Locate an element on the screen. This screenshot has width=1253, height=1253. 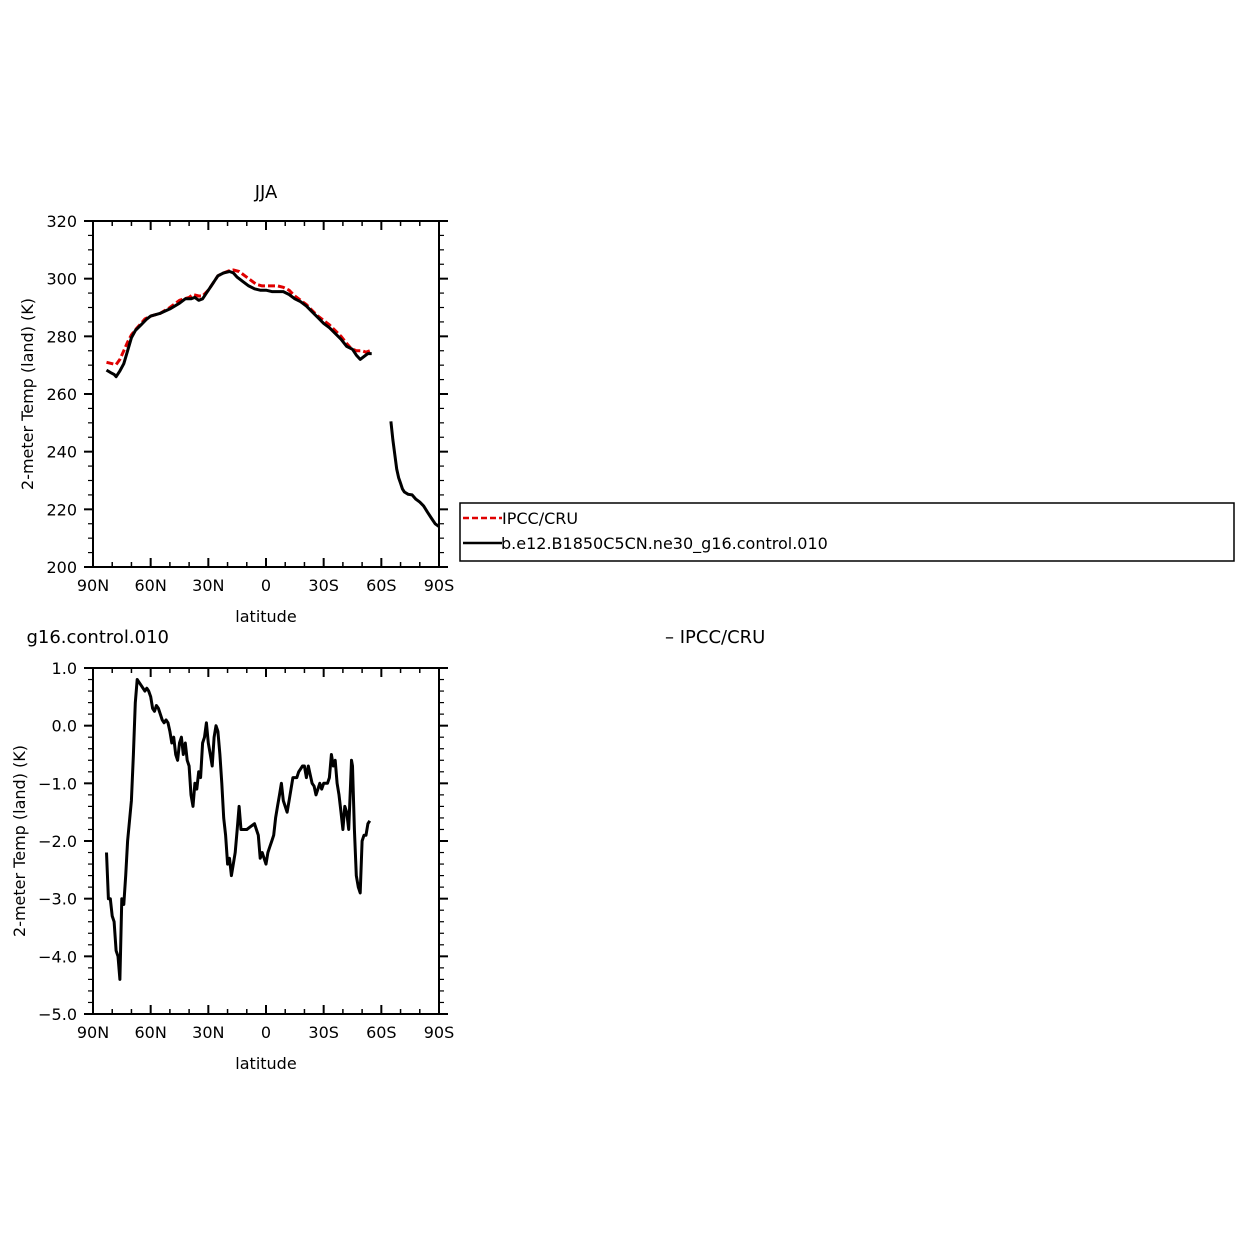
legend-box is located at coordinates (847, 532).